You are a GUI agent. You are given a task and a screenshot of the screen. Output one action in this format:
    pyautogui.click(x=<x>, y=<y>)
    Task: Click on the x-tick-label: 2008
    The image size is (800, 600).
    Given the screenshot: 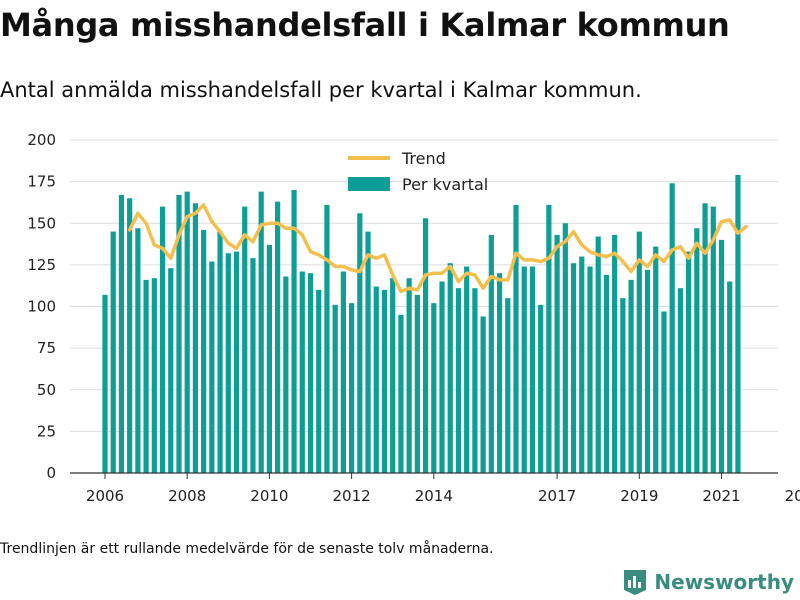 What is the action you would take?
    pyautogui.click(x=187, y=496)
    